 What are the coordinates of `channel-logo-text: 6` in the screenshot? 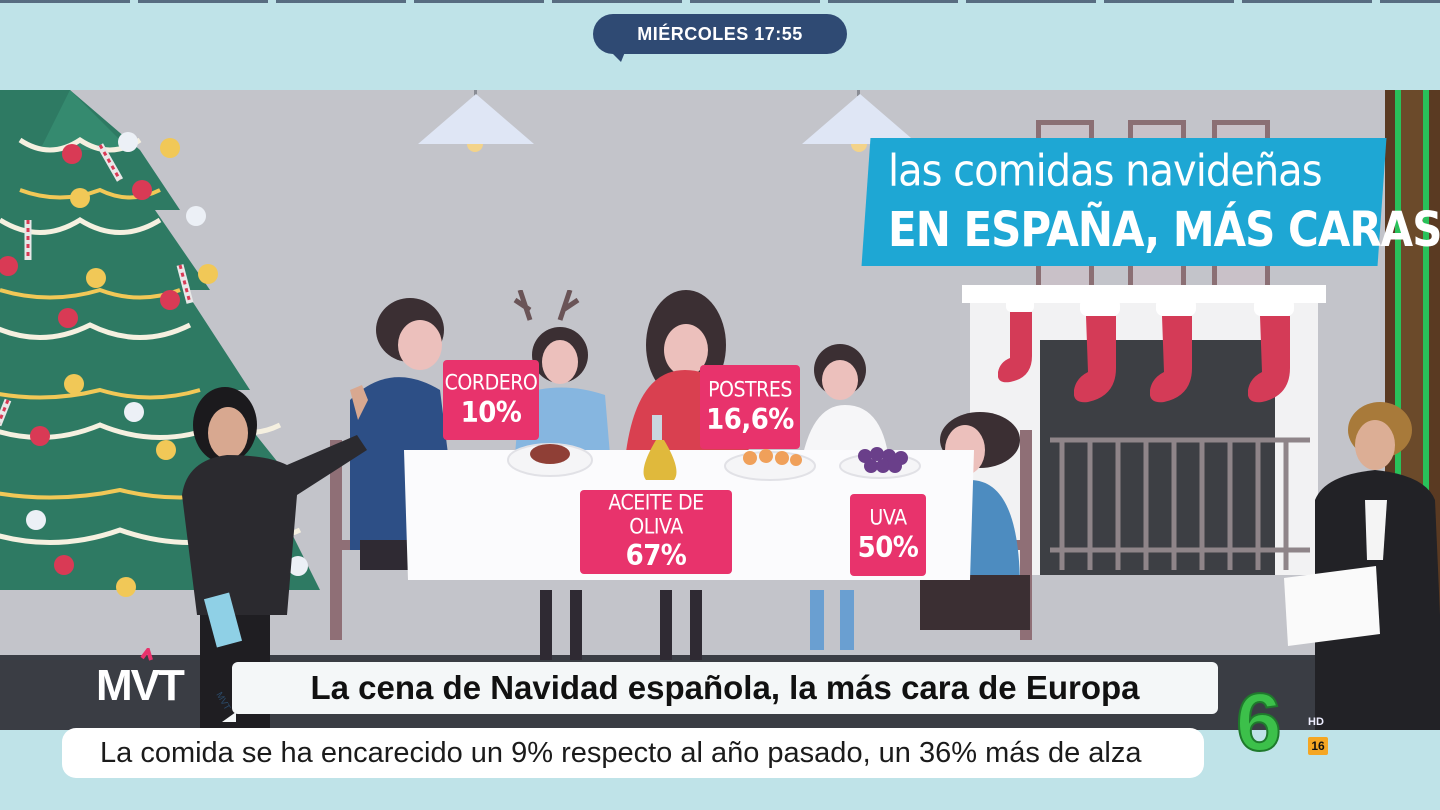 It's located at (1259, 720).